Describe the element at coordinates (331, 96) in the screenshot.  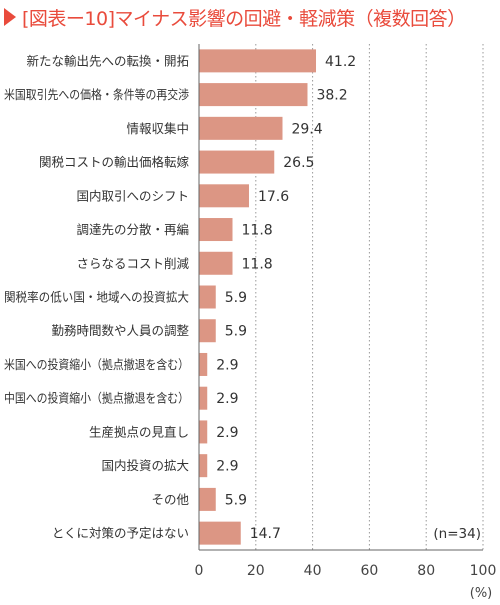
I see `value-label: 38.2` at that location.